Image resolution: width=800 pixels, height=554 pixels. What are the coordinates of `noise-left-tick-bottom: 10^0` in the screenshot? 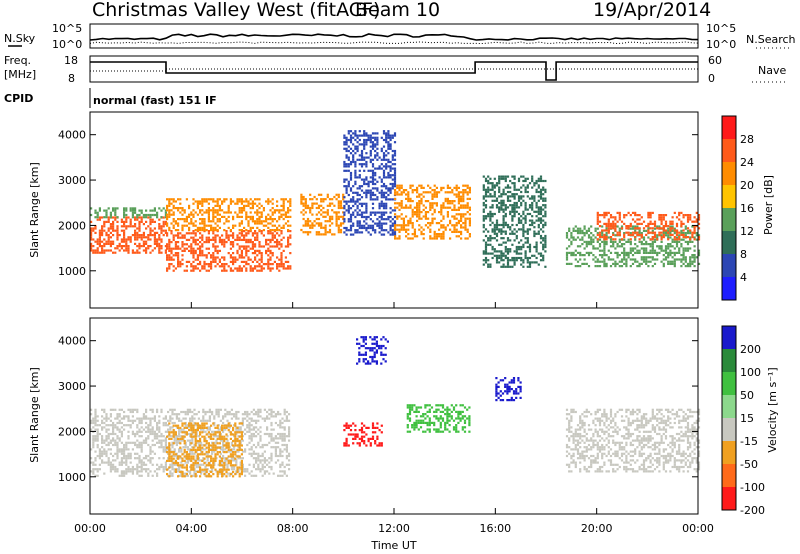 It's located at (67, 44).